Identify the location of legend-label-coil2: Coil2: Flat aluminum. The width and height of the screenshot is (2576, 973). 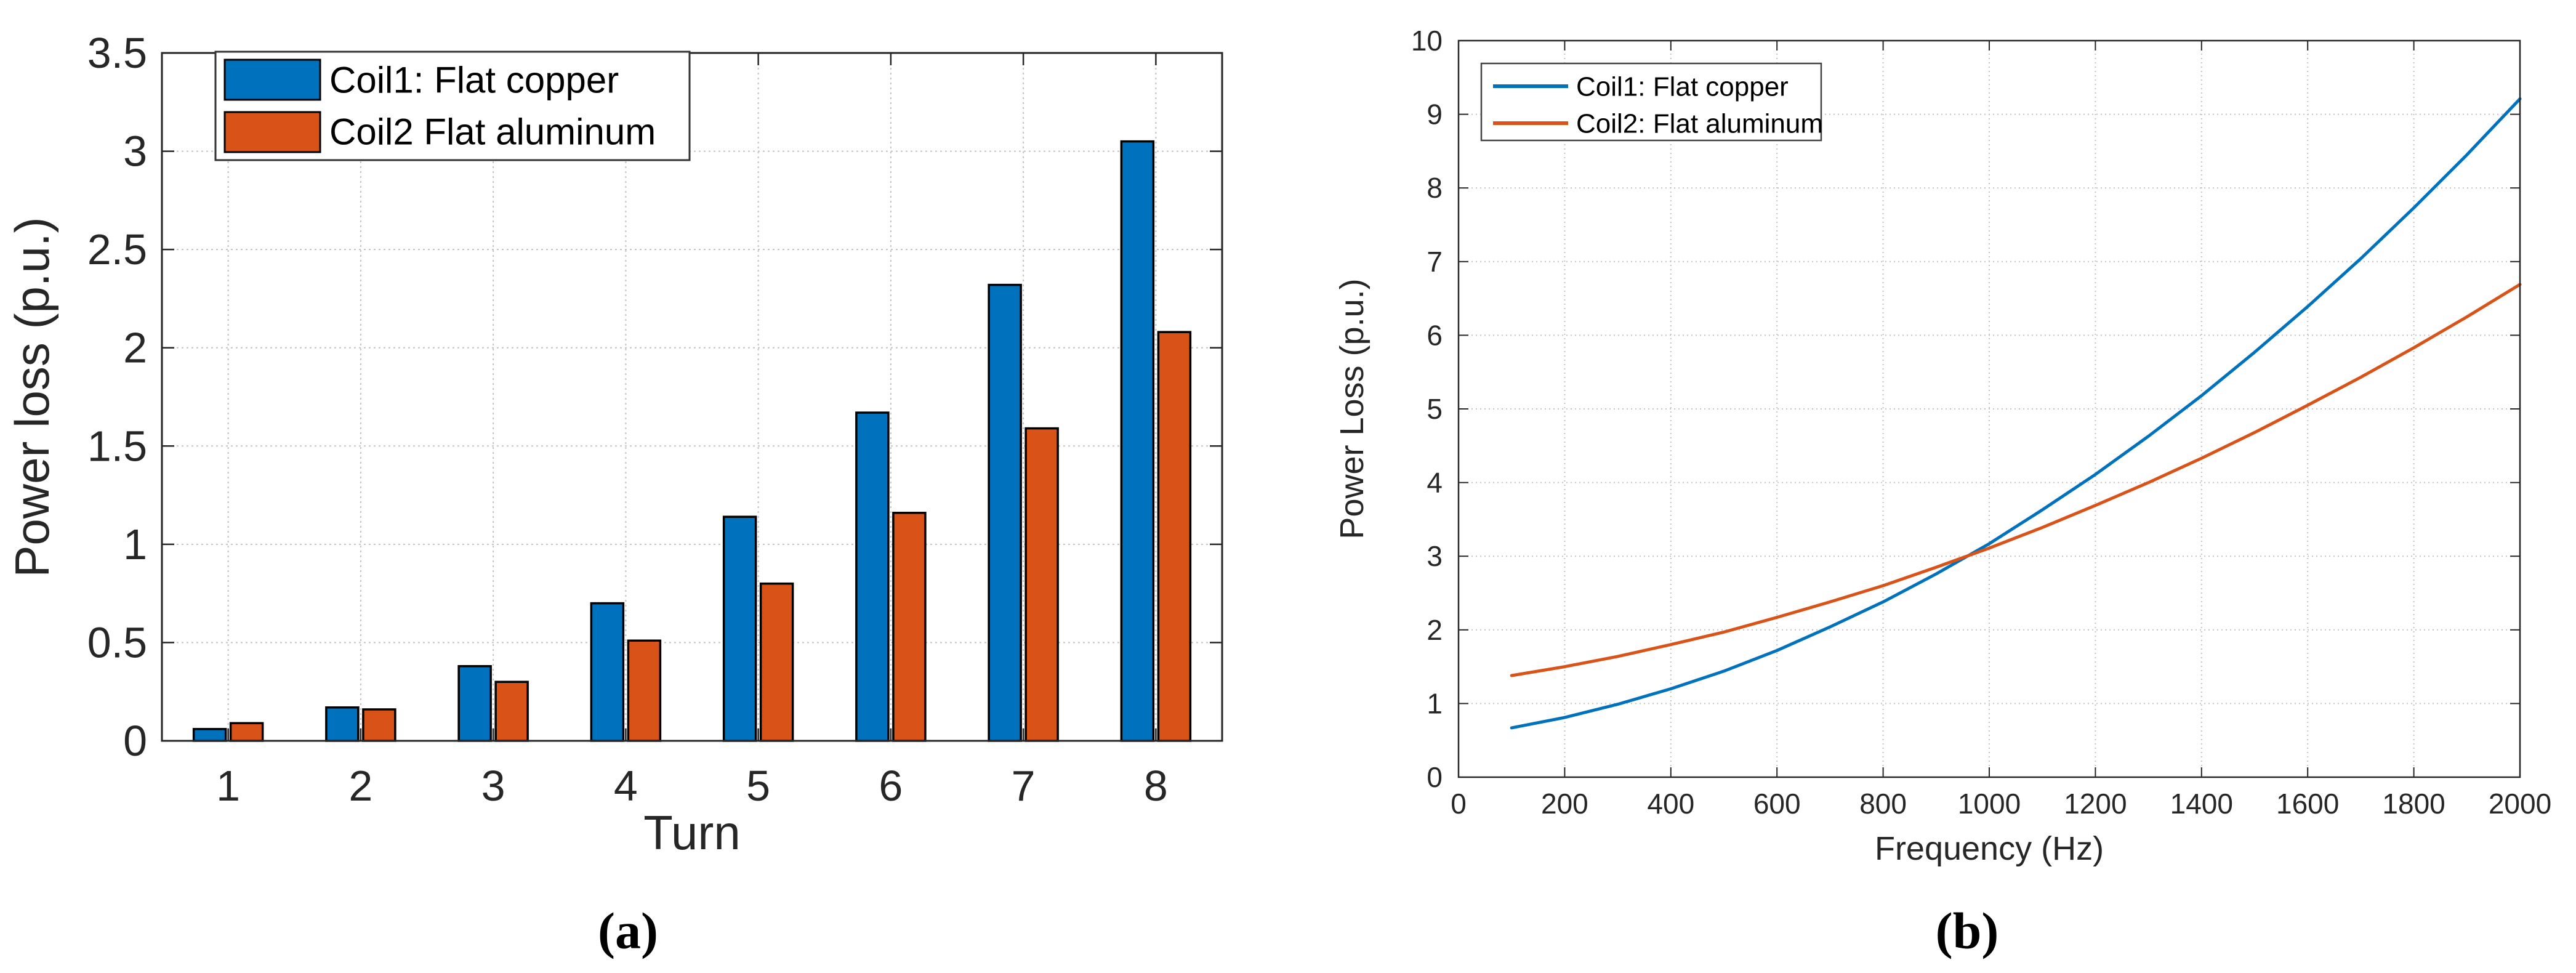
(1699, 124).